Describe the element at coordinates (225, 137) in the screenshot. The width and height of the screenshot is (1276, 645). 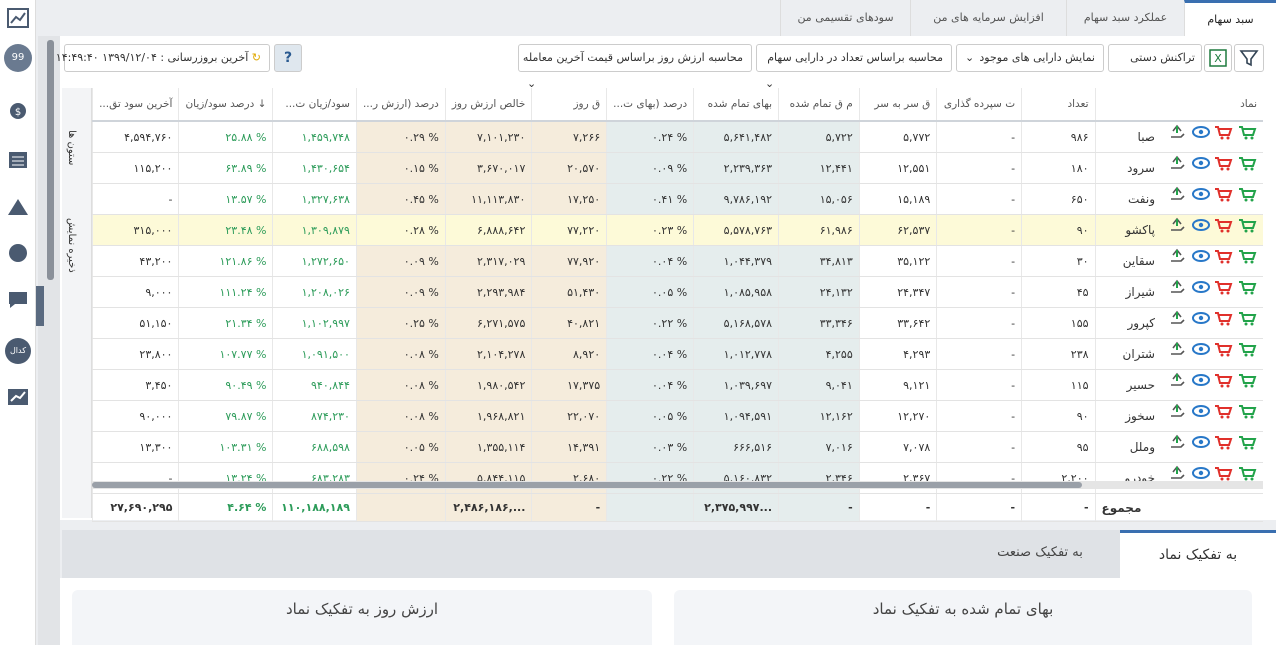
I see `cell: ۲۵.۸۸ %` at that location.